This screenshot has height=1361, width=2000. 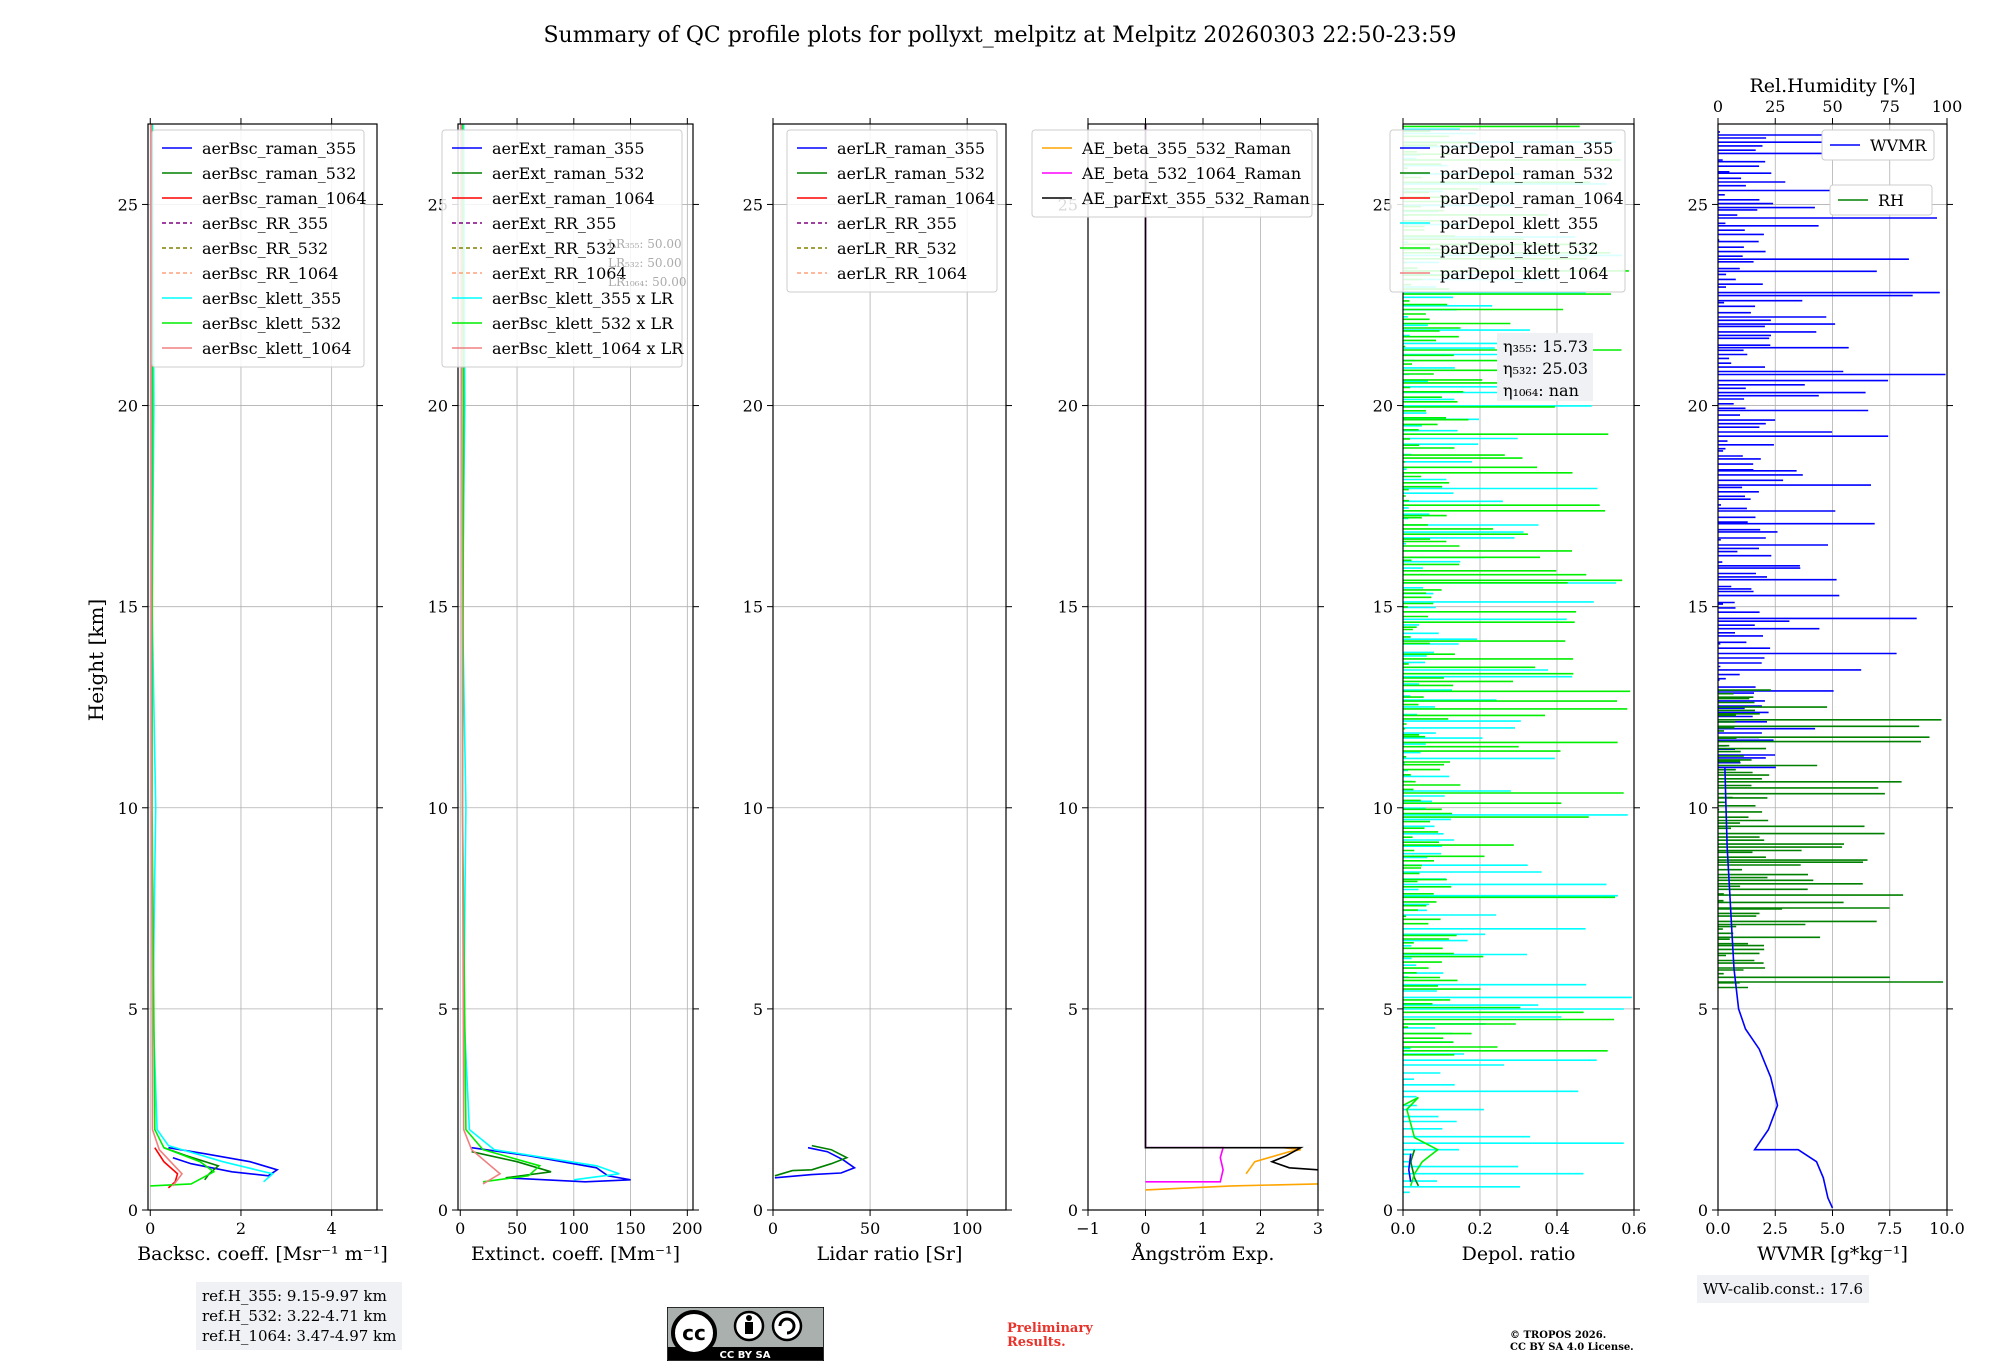 What do you see at coordinates (1890, 106) in the screenshot?
I see `top-x-tick-label: 75` at bounding box center [1890, 106].